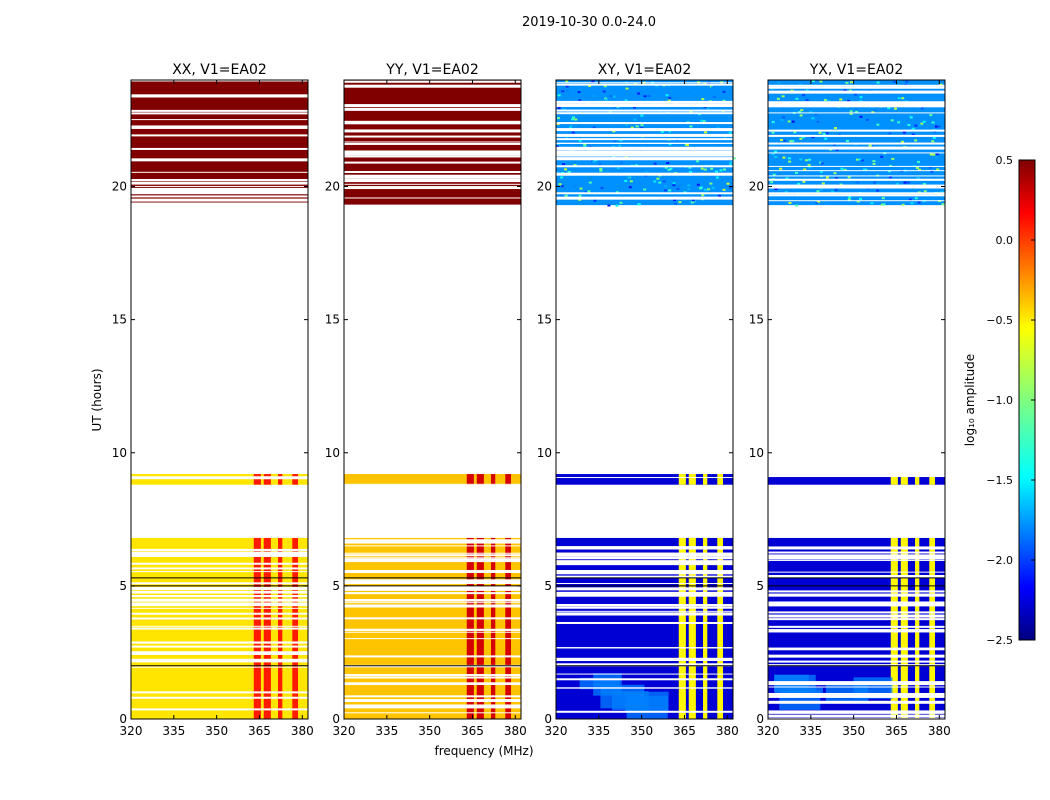 This screenshot has width=1050, height=800. What do you see at coordinates (768, 731) in the screenshot?
I see `x-tick-label: 320` at bounding box center [768, 731].